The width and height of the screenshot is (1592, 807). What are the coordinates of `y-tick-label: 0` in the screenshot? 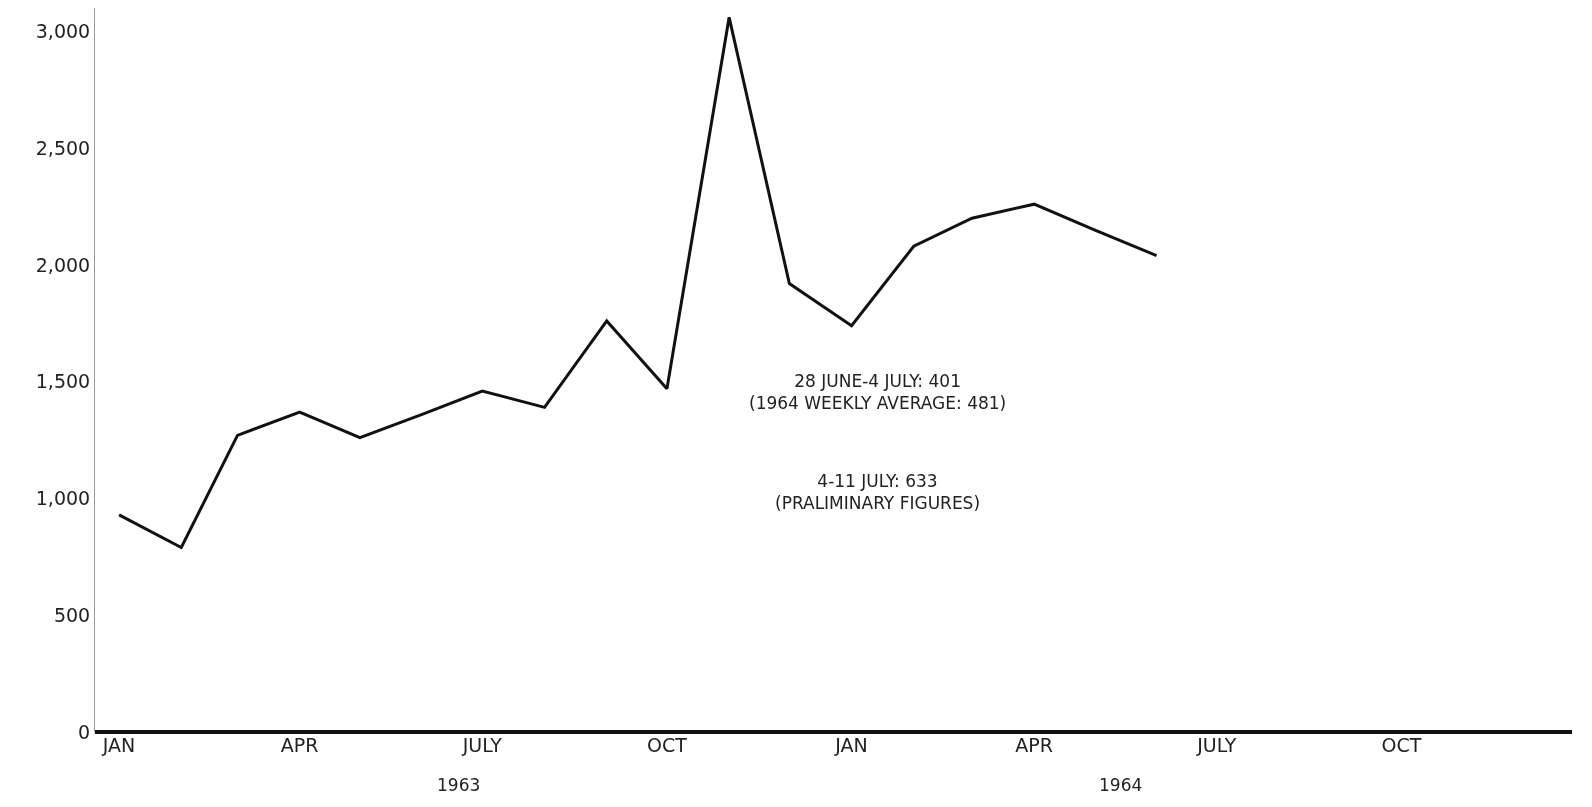 It's located at (84, 731).